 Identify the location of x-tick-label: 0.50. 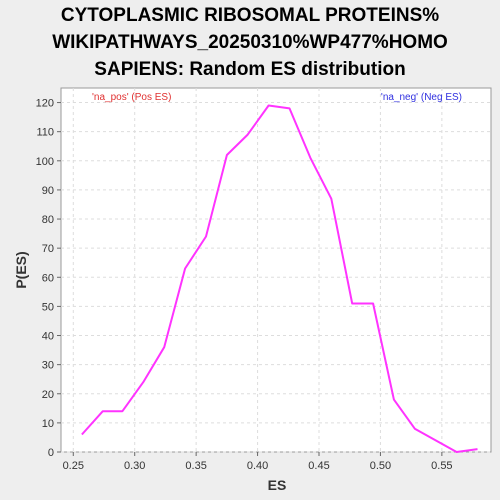
(380, 466).